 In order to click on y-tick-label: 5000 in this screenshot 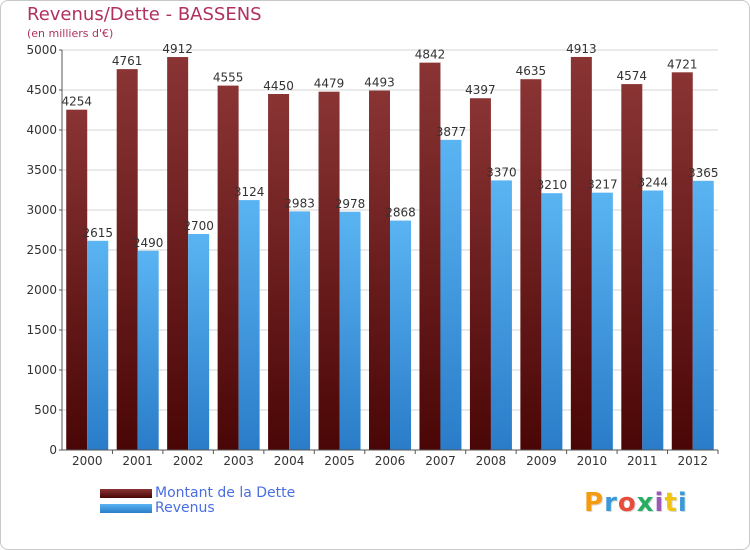, I will do `click(41, 50)`.